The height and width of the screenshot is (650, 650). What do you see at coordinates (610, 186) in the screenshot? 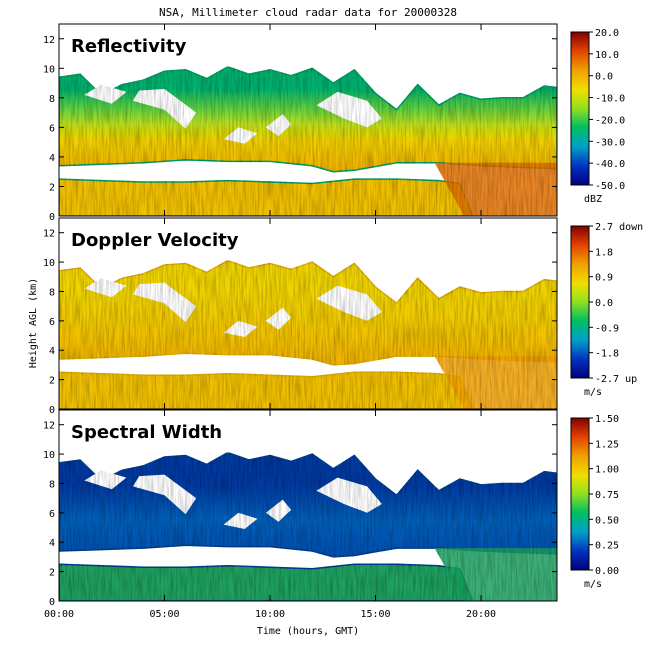
I see `colorbar-tick-label: -50.0` at bounding box center [610, 186].